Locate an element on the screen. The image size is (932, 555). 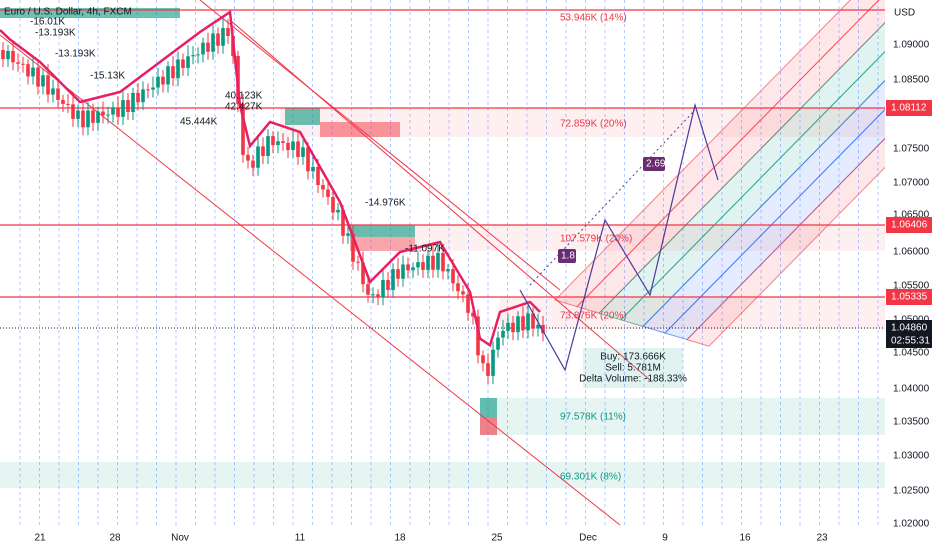
volume-note: -14.976K is located at coordinates (385, 203).